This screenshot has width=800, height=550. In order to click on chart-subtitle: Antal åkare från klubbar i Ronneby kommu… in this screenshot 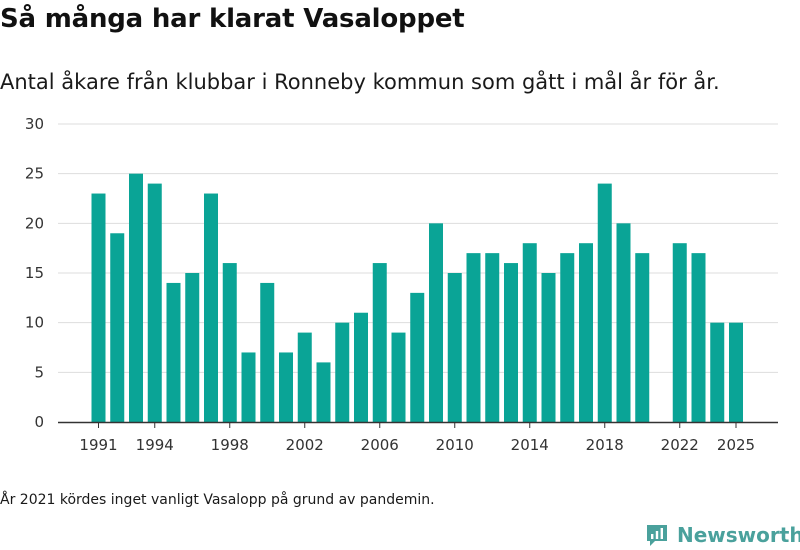, I will do `click(360, 82)`.